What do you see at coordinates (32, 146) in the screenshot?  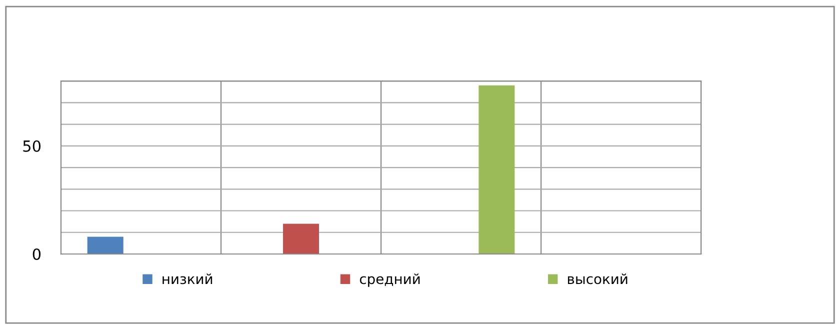 I see `y-tick-label: 50` at bounding box center [32, 146].